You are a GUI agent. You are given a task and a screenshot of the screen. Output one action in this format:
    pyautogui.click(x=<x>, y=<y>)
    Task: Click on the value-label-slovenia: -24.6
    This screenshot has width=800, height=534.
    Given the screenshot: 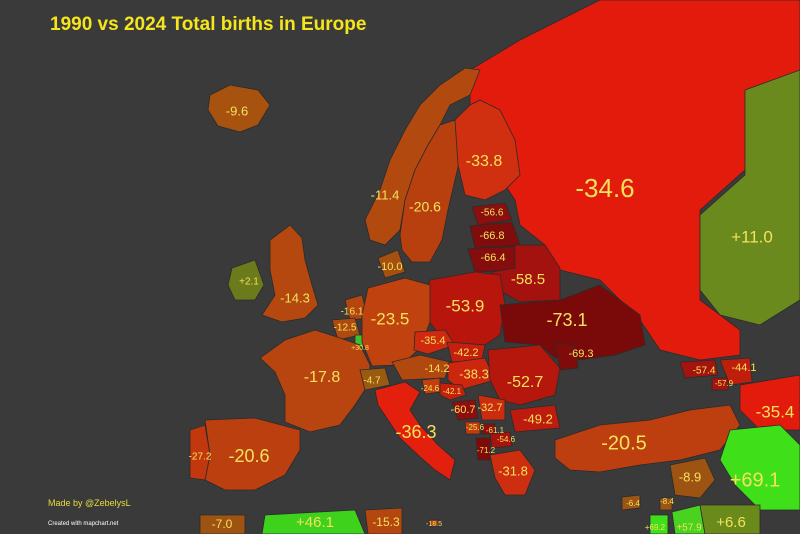 What is the action you would take?
    pyautogui.click(x=430, y=388)
    